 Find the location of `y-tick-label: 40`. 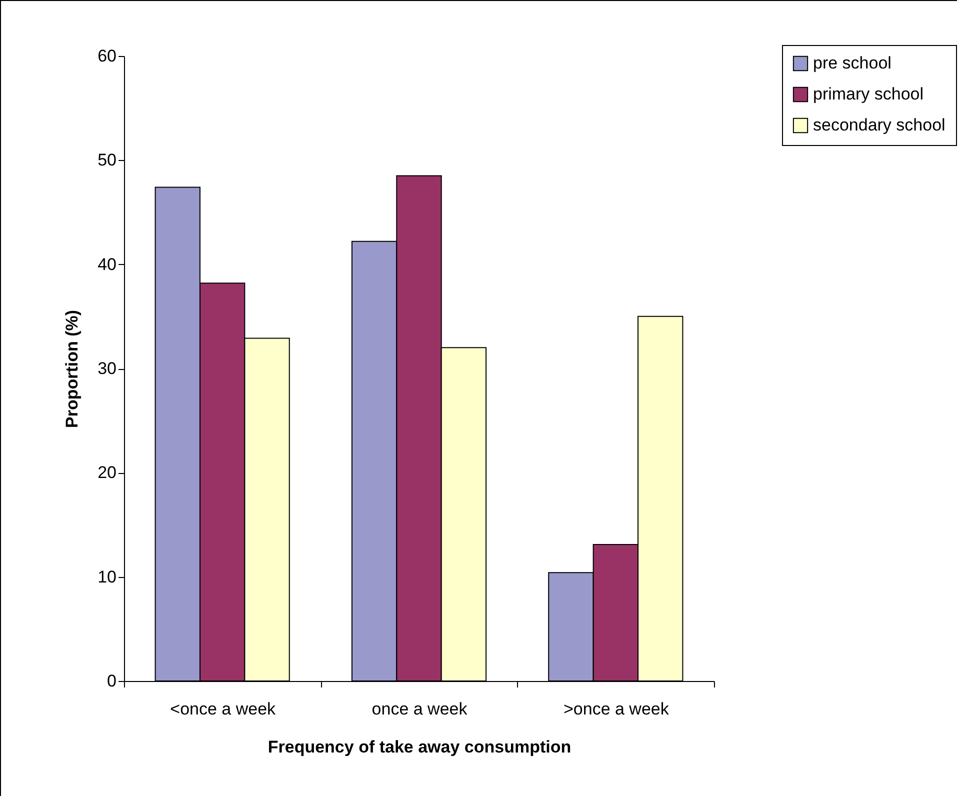

y-tick-label: 40 is located at coordinates (107, 264).